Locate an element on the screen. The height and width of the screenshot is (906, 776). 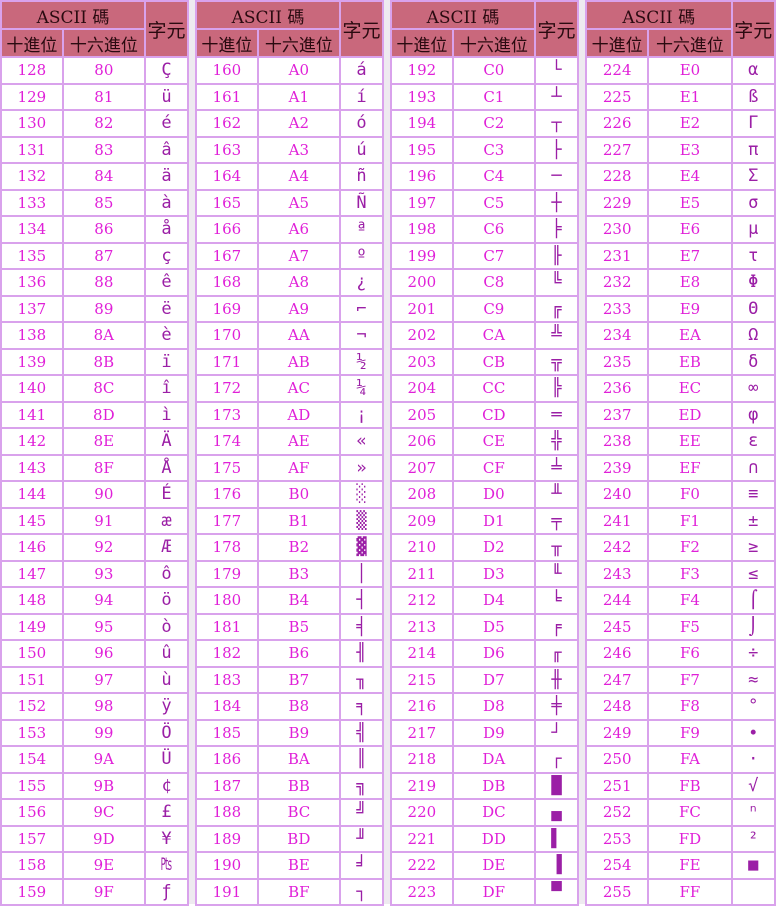
hex-cell: 9A is located at coordinates (103, 759).